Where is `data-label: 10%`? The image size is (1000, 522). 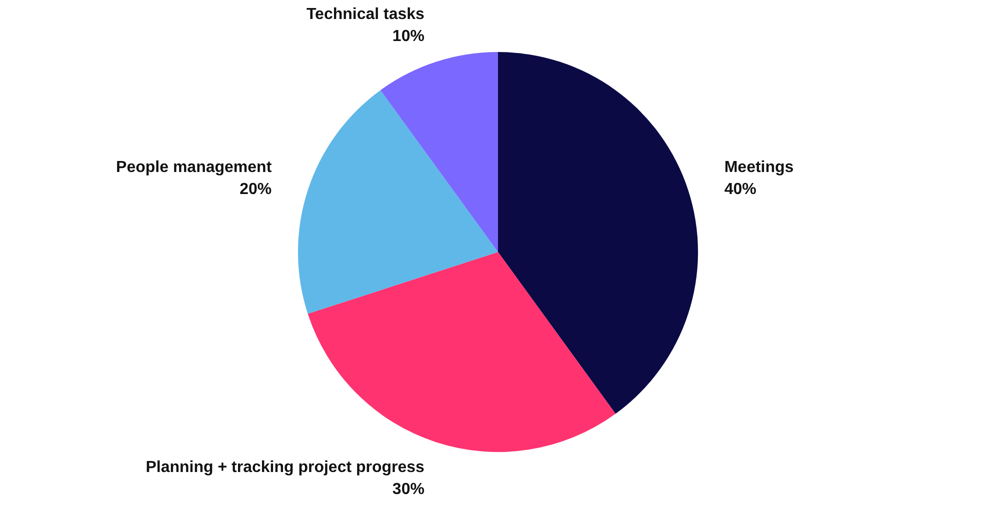 data-label: 10% is located at coordinates (408, 37).